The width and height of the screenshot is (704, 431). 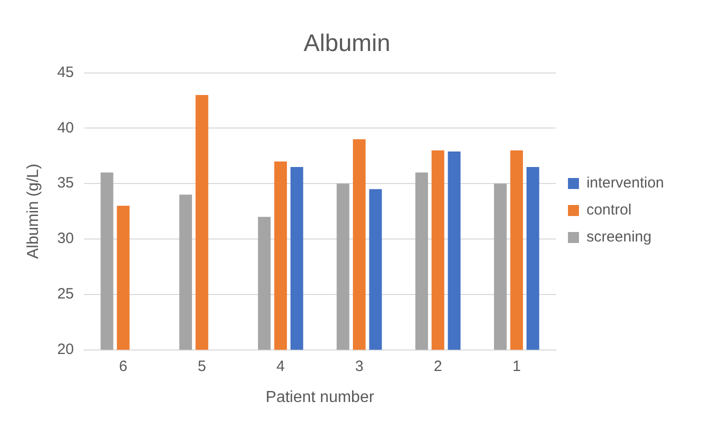 What do you see at coordinates (65, 349) in the screenshot?
I see `y-tick-label: 20` at bounding box center [65, 349].